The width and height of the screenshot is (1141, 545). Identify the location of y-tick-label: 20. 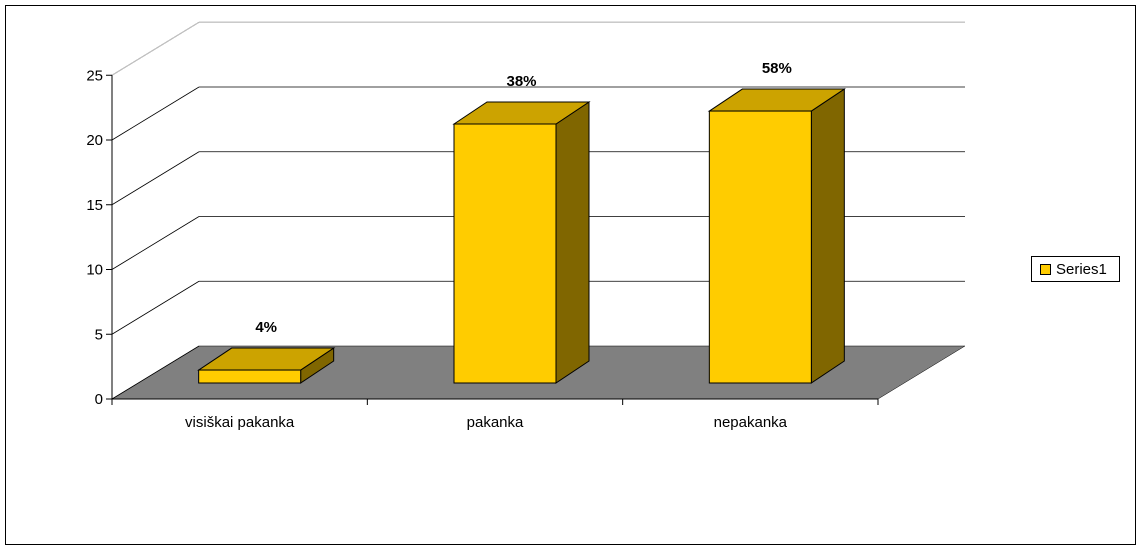
(94, 140).